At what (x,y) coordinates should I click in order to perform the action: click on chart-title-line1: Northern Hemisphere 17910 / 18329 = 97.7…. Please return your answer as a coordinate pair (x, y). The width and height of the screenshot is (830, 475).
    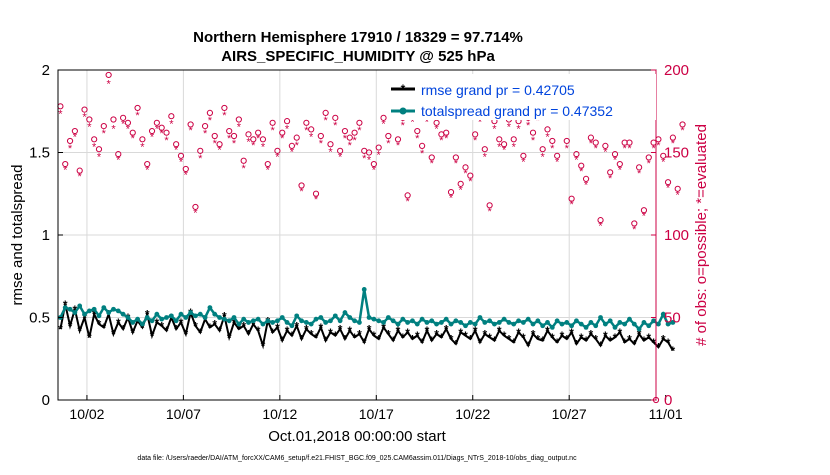
    Looking at the image, I should click on (358, 37).